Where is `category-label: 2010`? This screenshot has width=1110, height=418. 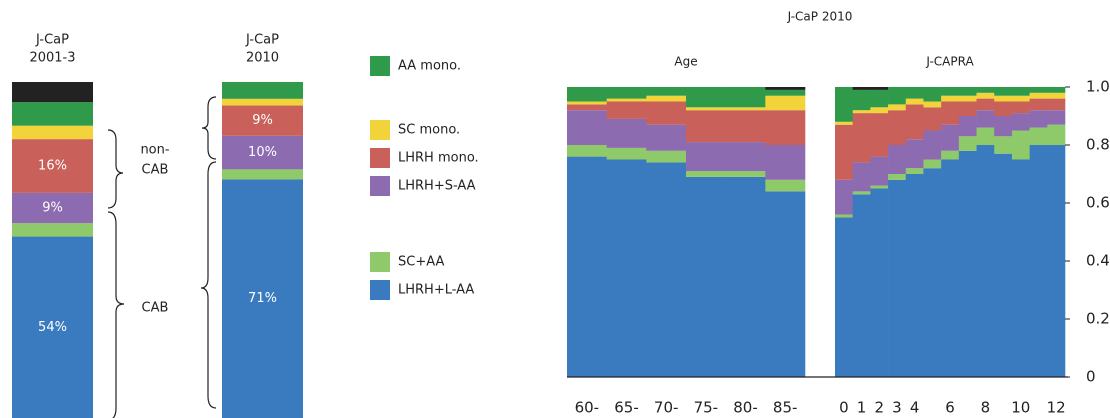 category-label: 2010 is located at coordinates (262, 58).